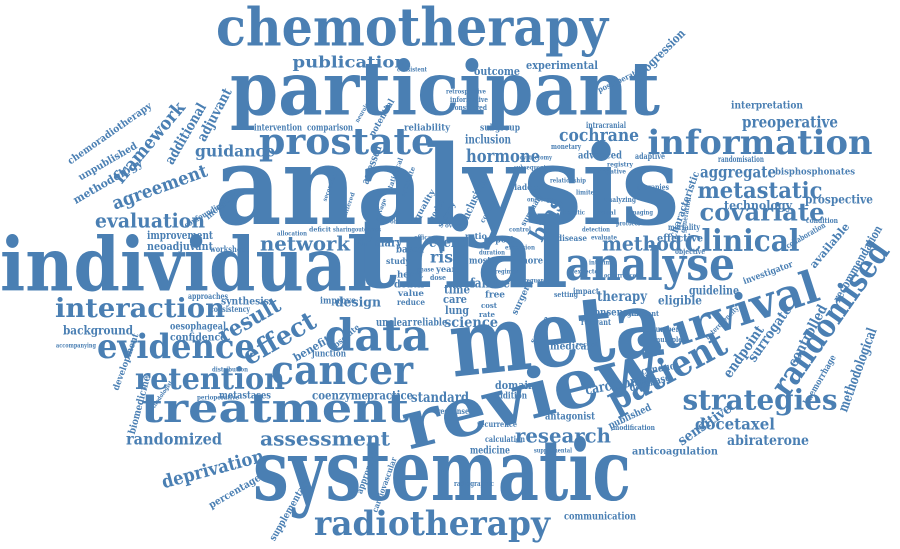  I want to click on word-primary: primary, so click(380, 243).